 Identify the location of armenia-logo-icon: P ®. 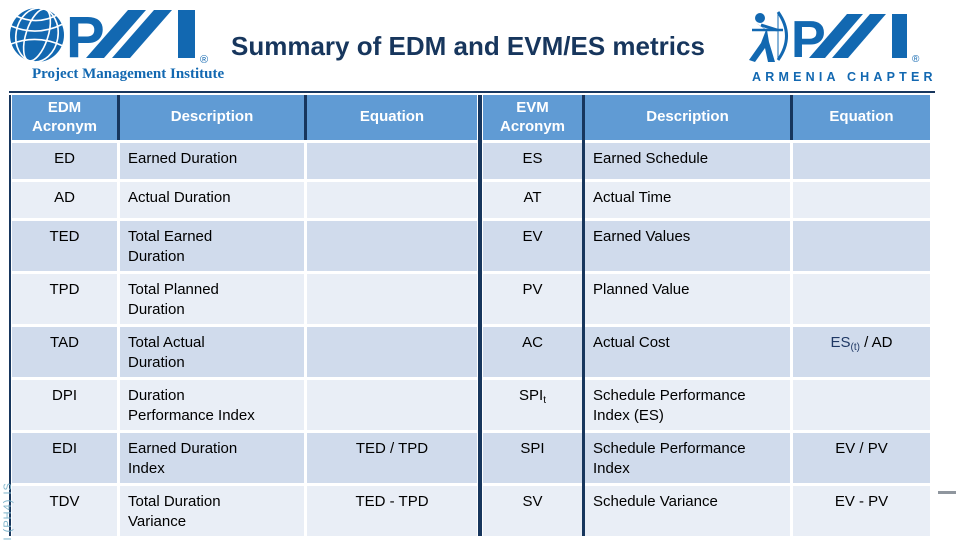
(834, 40).